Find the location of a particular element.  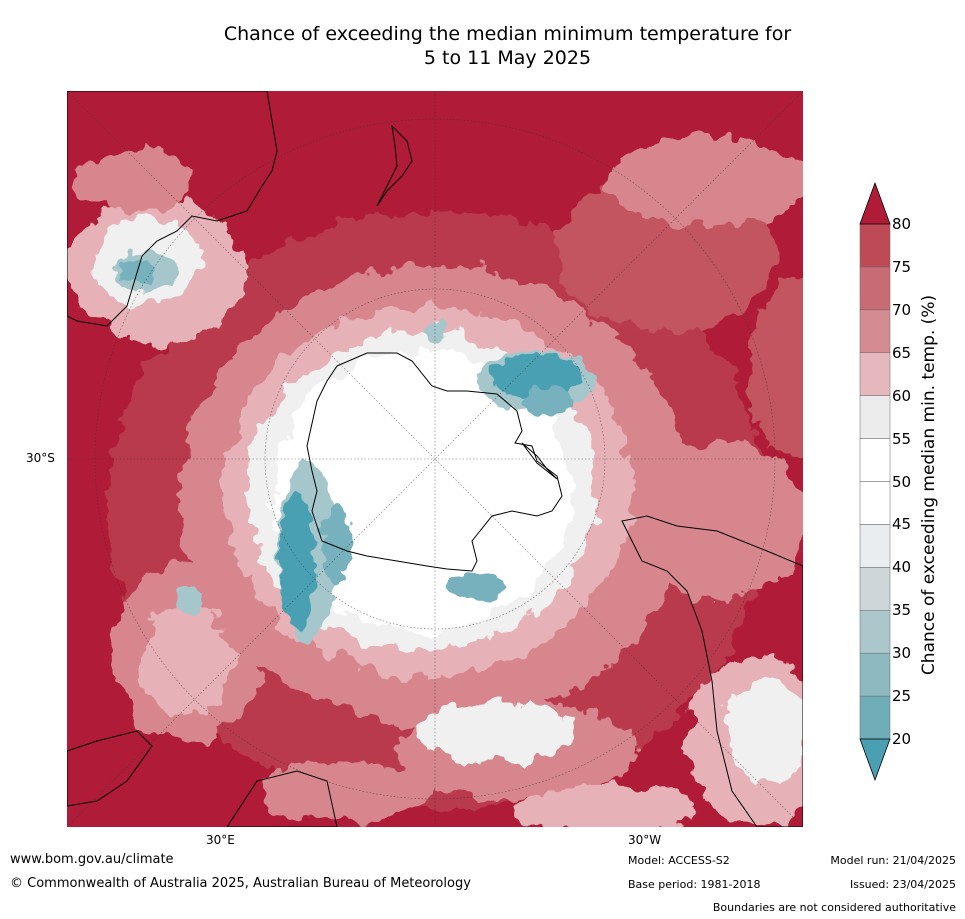

colorbar-tick-label: 25 is located at coordinates (902, 696).